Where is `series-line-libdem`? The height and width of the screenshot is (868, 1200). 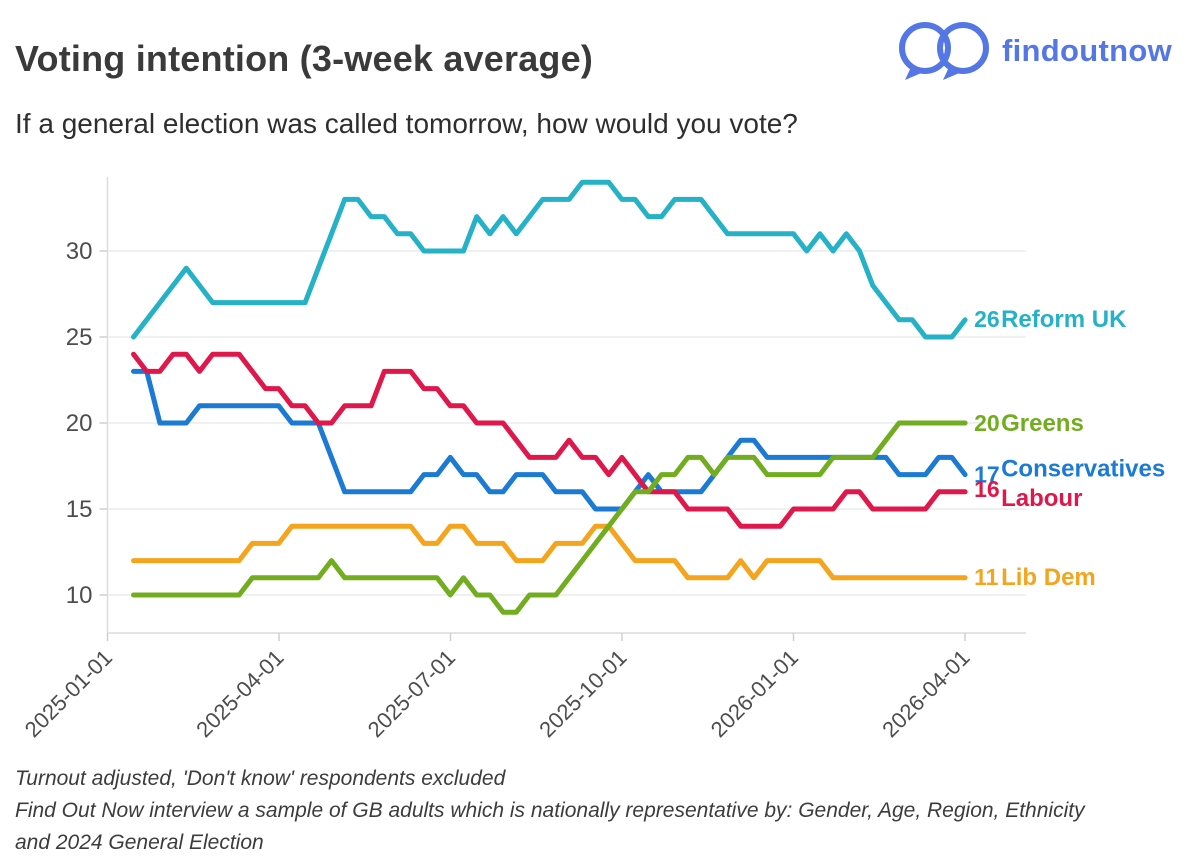 series-line-libdem is located at coordinates (549, 552).